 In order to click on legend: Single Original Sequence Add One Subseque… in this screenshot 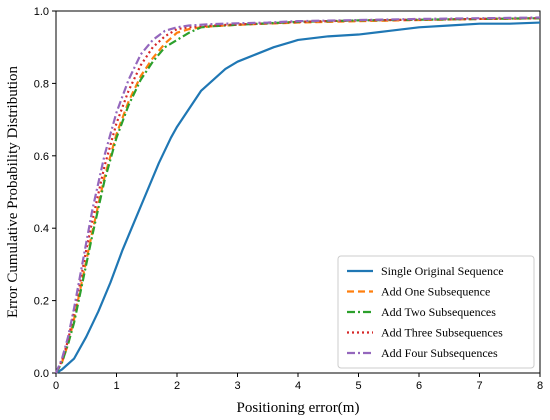, I will do `click(436, 312)`.